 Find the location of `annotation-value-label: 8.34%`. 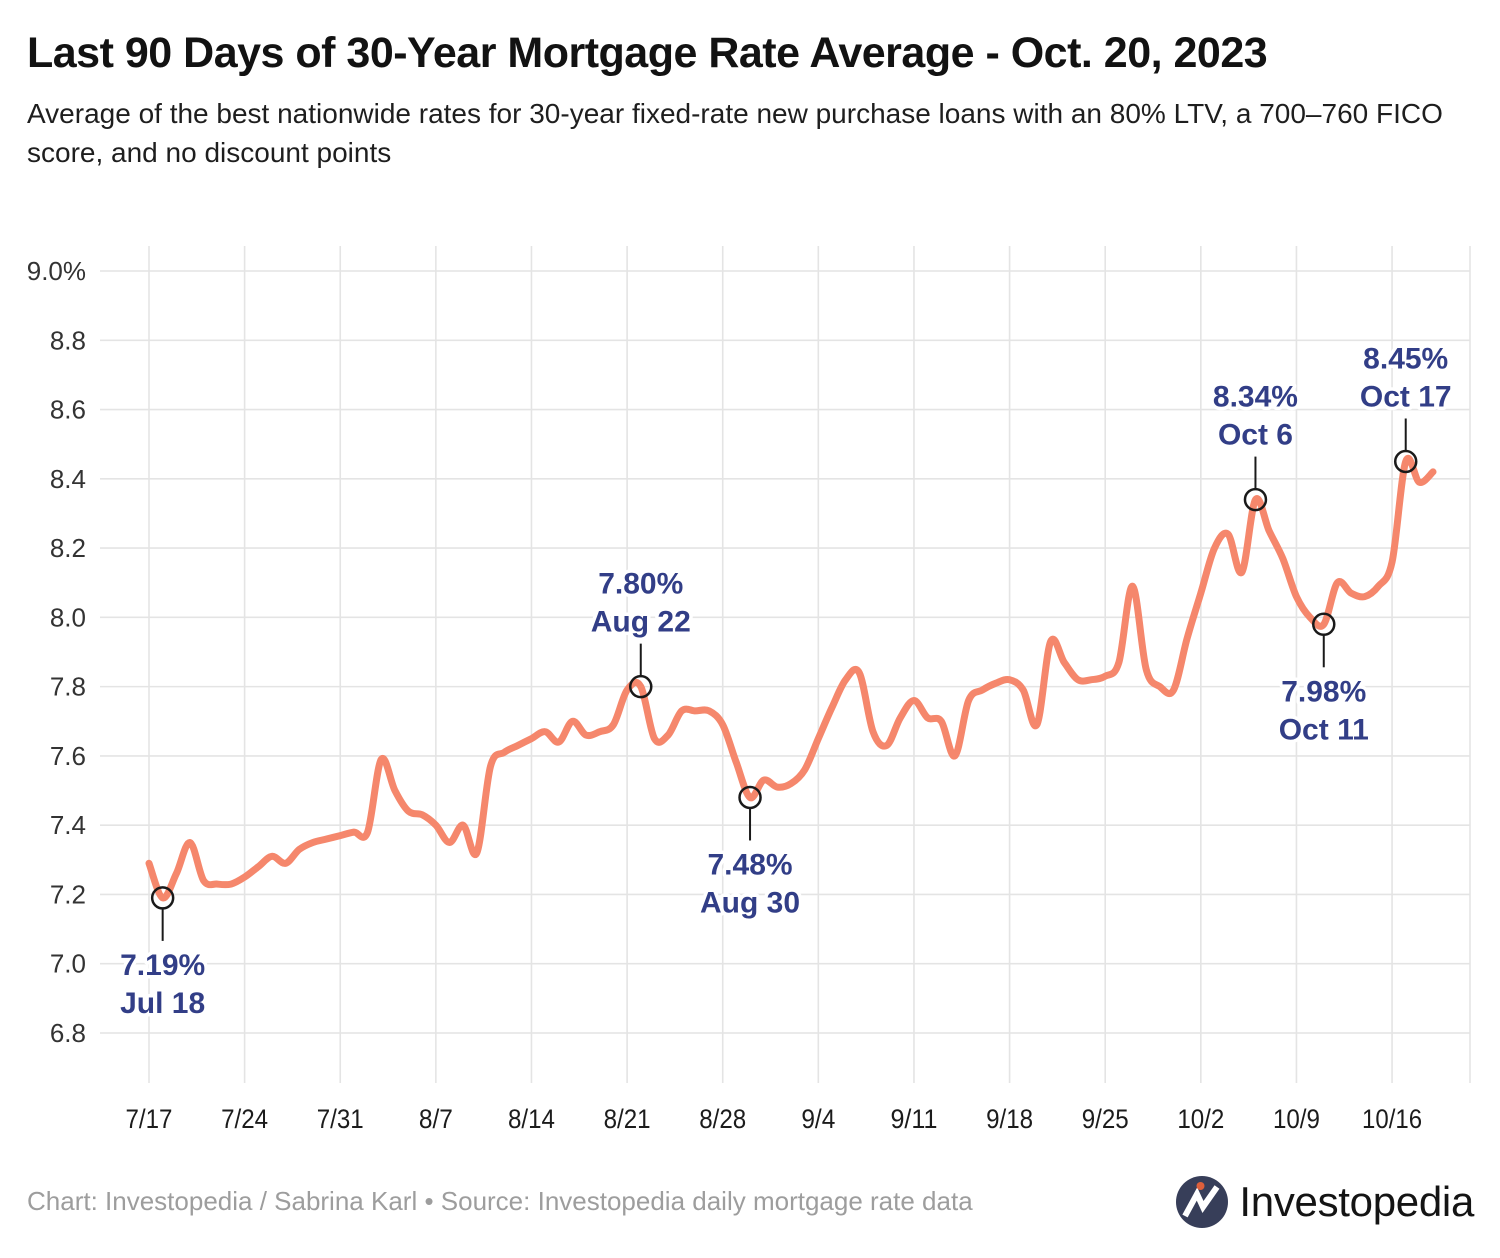

annotation-value-label: 8.34% is located at coordinates (1255, 397).